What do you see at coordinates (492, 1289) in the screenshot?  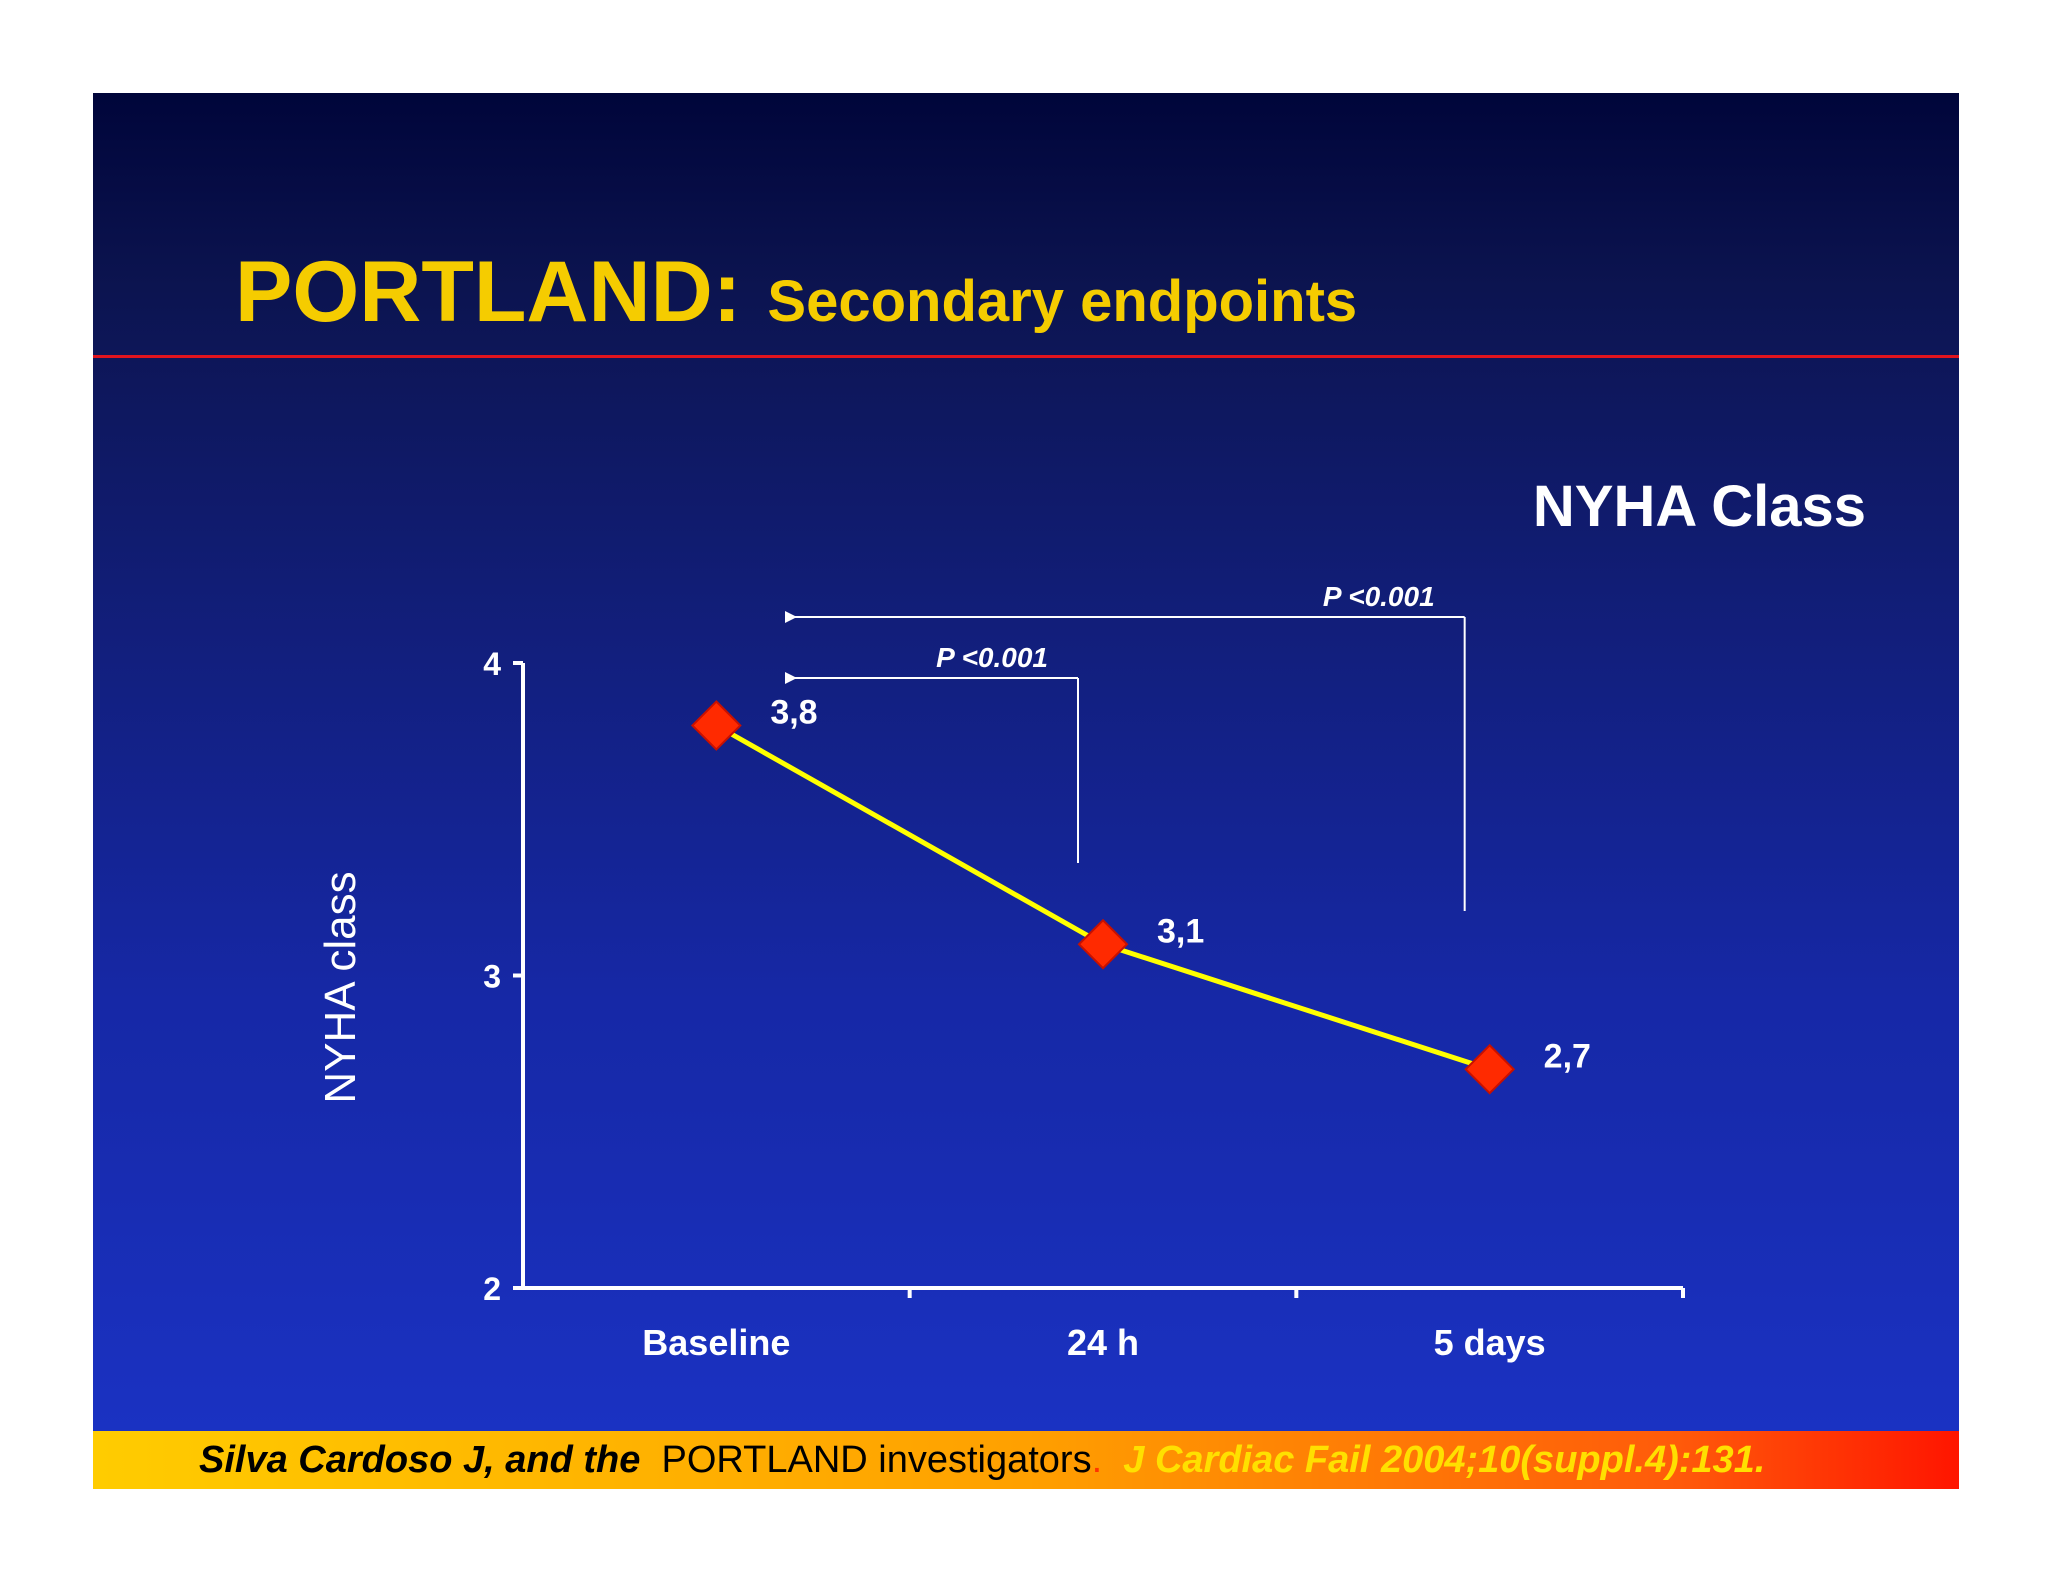 I see `y-tick-label: 2` at bounding box center [492, 1289].